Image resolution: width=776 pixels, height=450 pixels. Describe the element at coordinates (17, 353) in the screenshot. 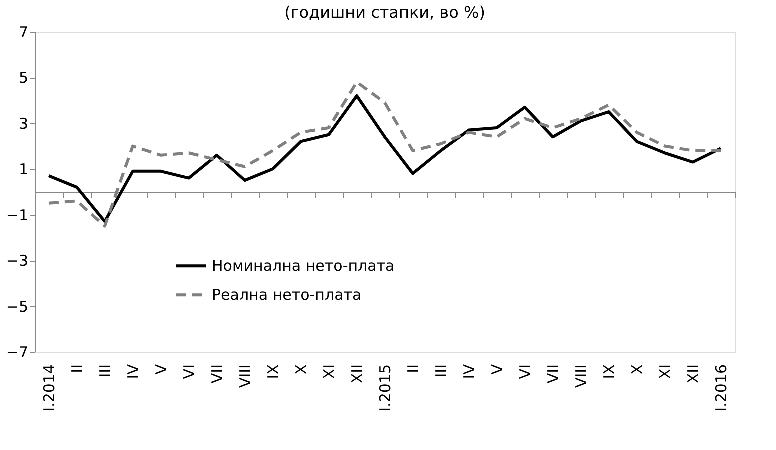

I see `y-tick-label: −7` at that location.